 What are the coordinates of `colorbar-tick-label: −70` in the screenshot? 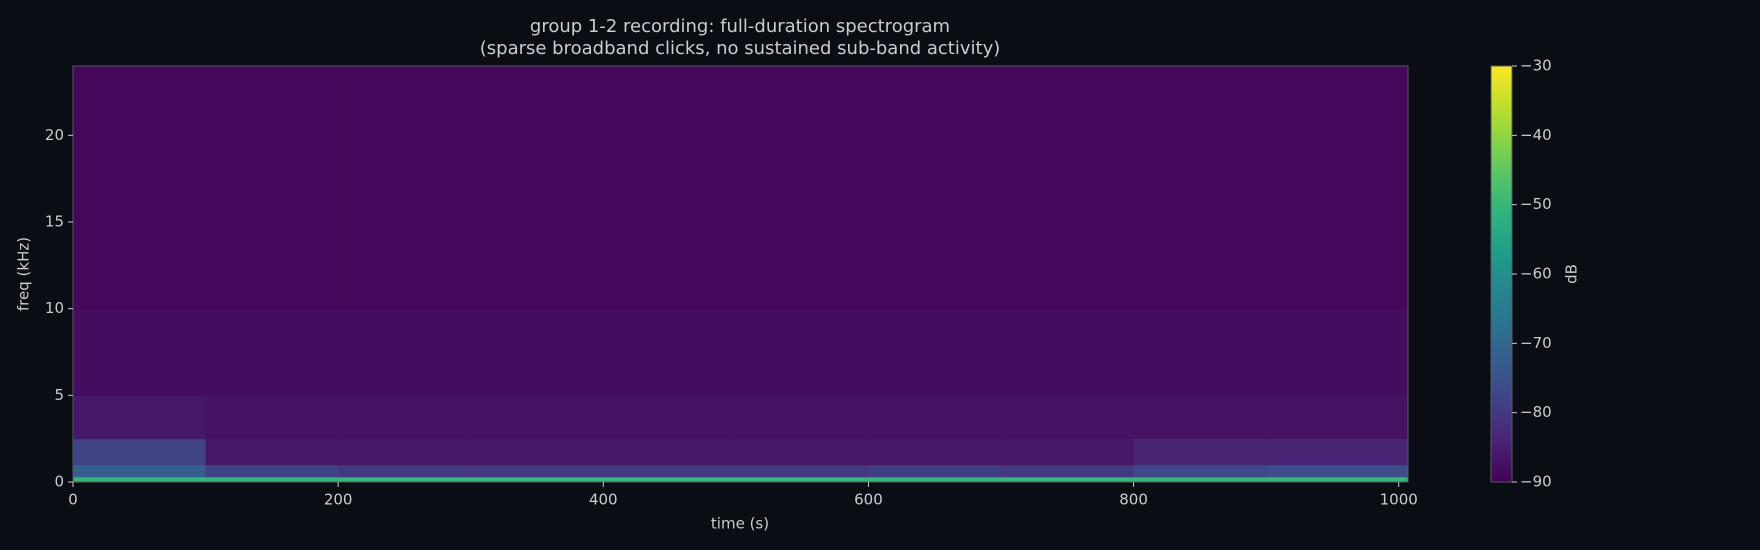 It's located at (1536, 343).